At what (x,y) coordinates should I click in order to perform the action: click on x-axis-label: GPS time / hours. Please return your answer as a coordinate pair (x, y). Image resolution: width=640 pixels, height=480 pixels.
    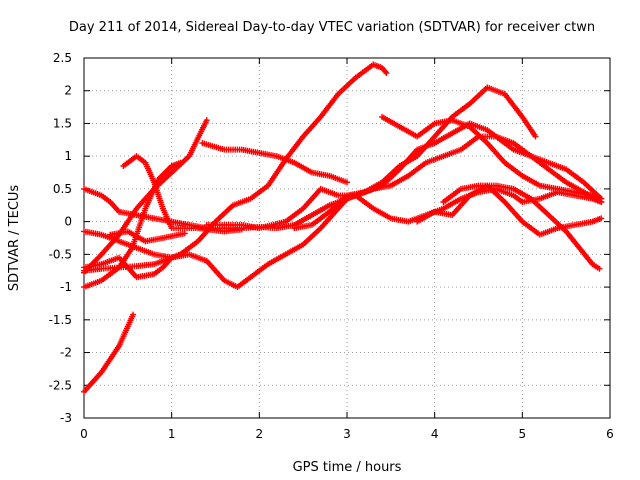
    Looking at the image, I should click on (347, 467).